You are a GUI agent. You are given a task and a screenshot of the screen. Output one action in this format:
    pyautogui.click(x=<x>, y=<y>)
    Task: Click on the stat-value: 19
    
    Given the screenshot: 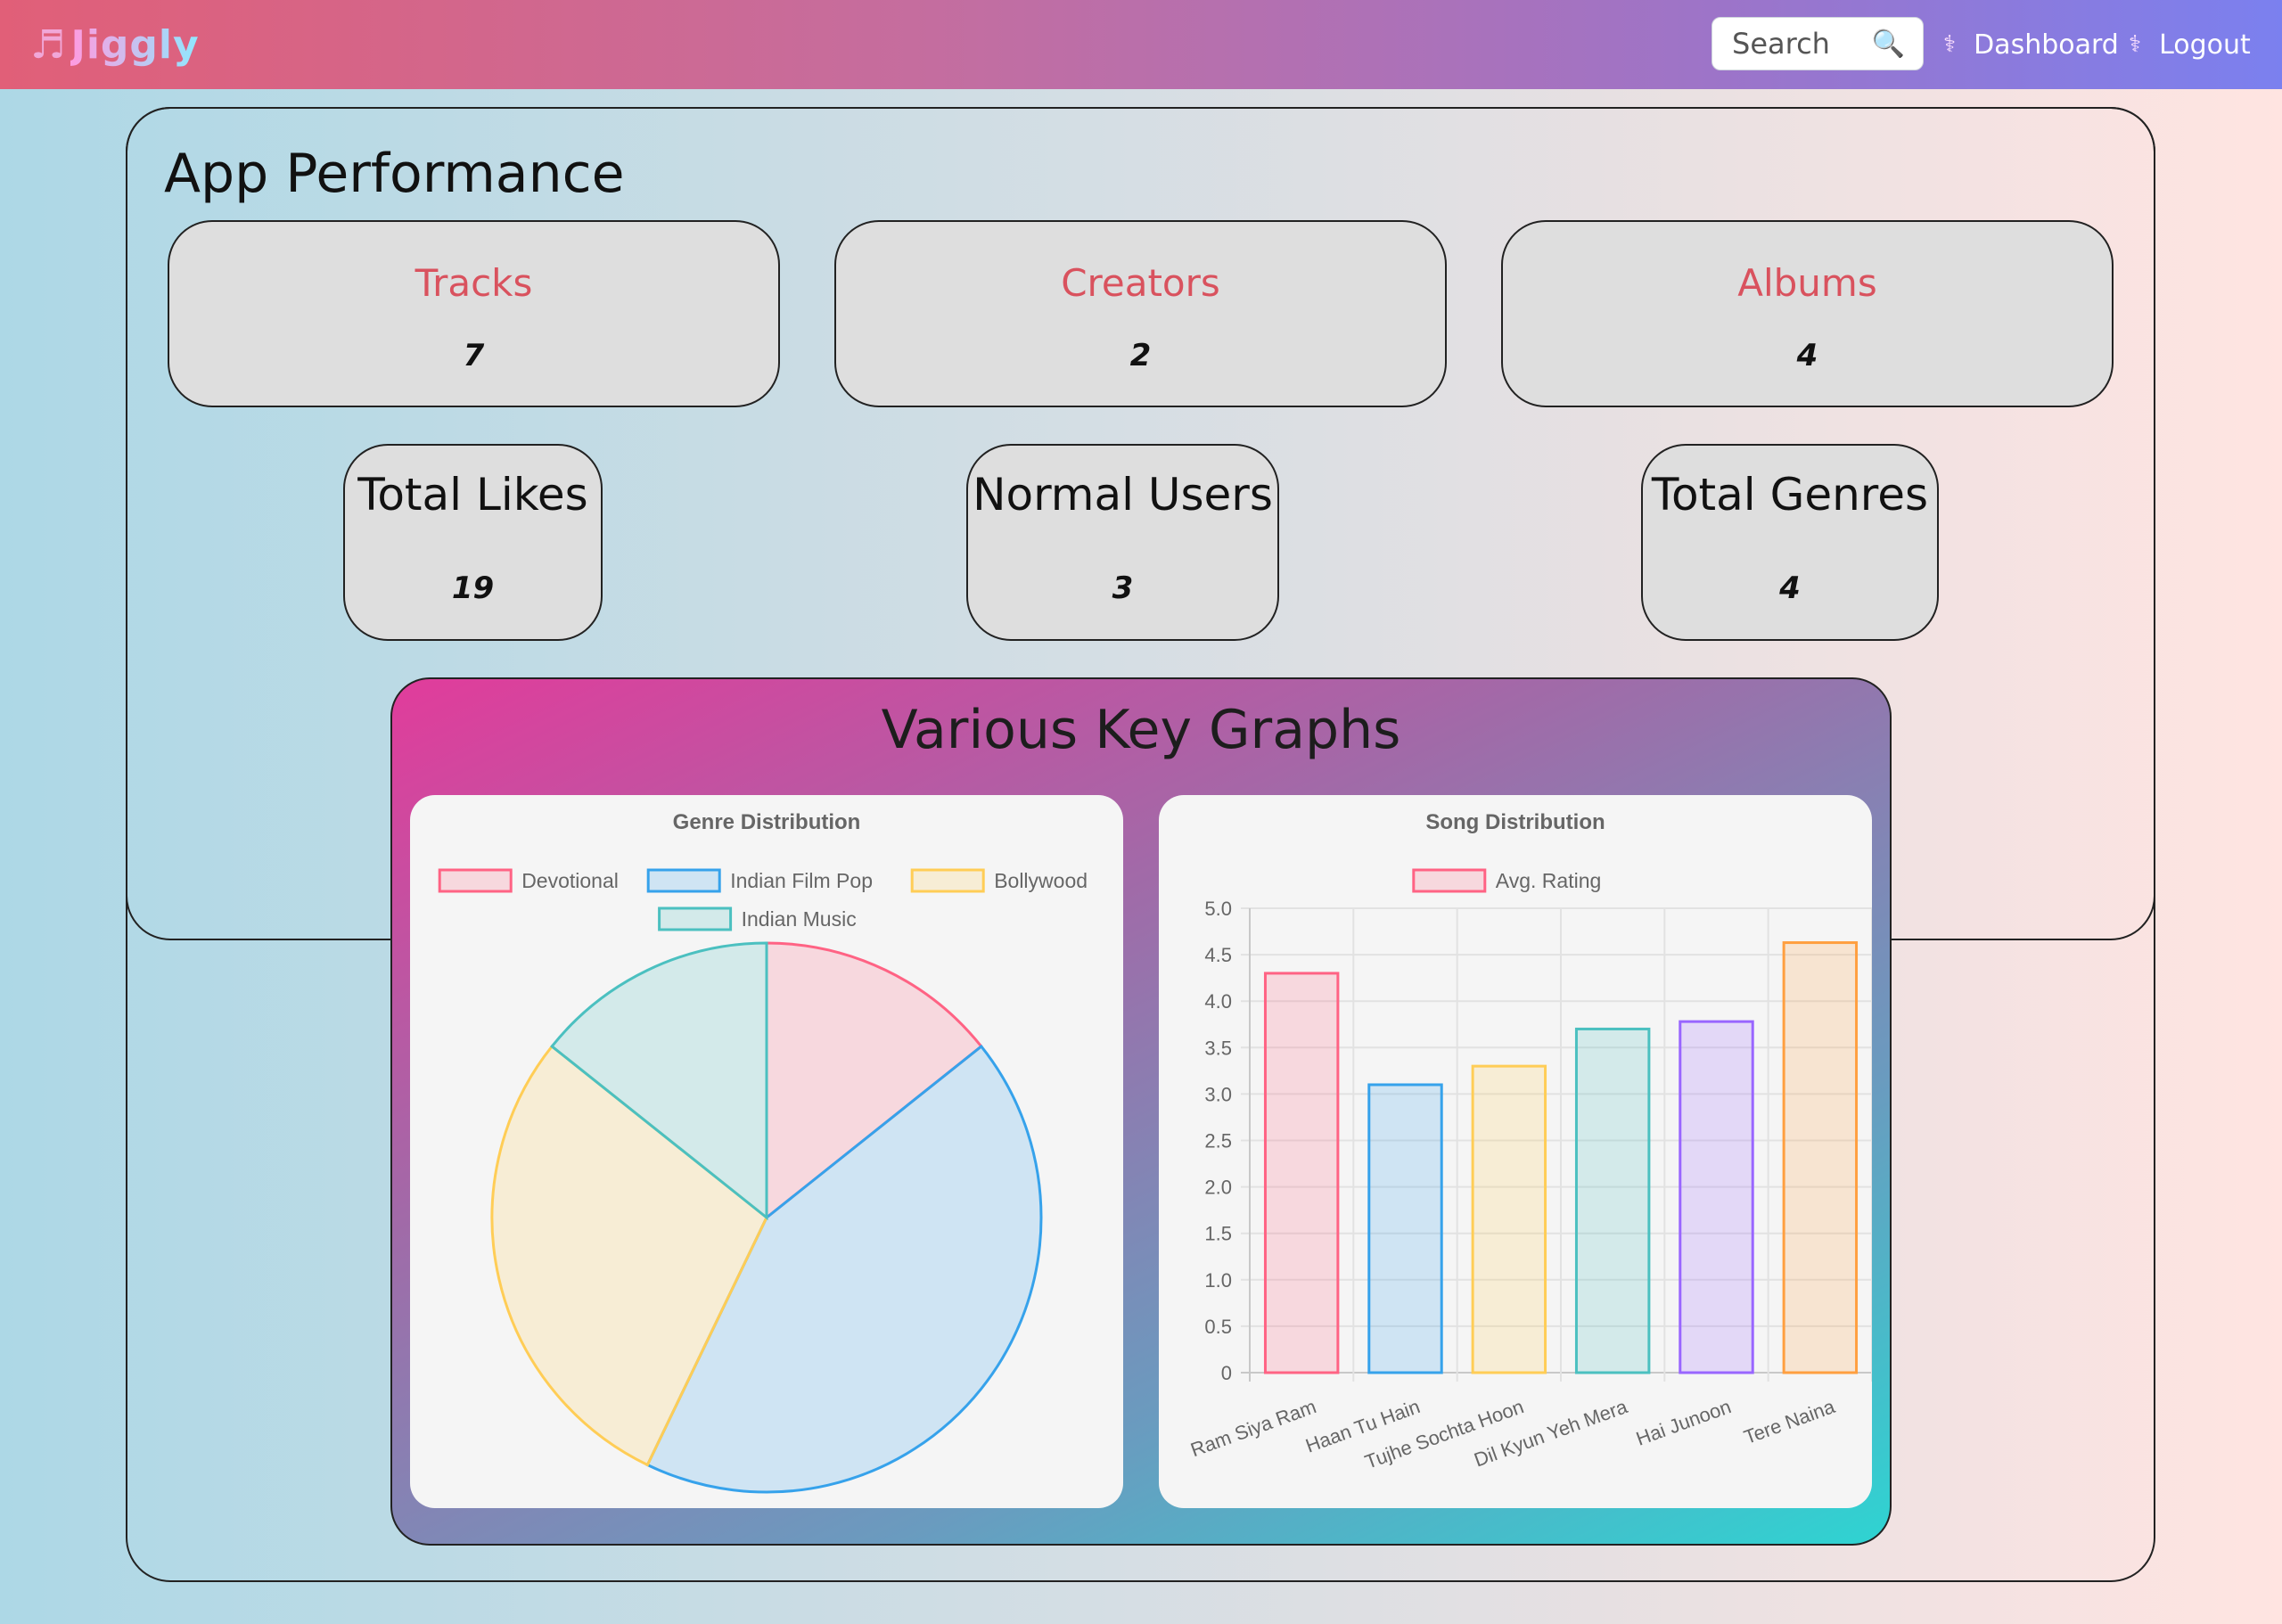 What is the action you would take?
    pyautogui.click(x=473, y=588)
    